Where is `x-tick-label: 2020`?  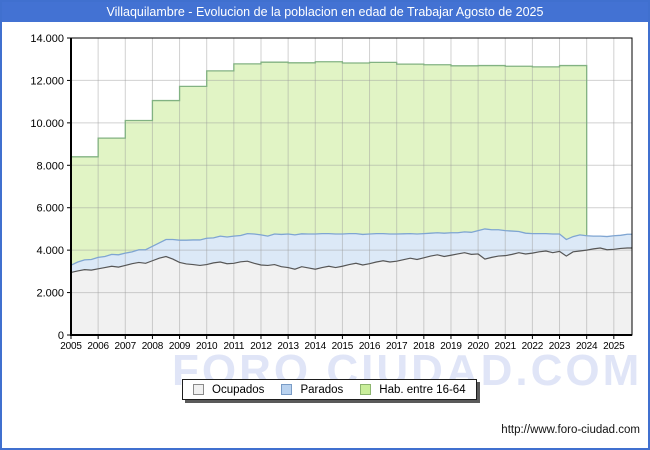
x-tick-label: 2020 is located at coordinates (478, 346).